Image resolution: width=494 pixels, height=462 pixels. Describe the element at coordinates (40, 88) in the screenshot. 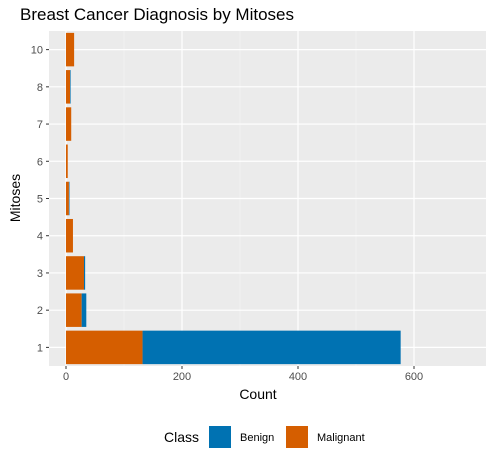

I see `y-tick-label: 8` at that location.